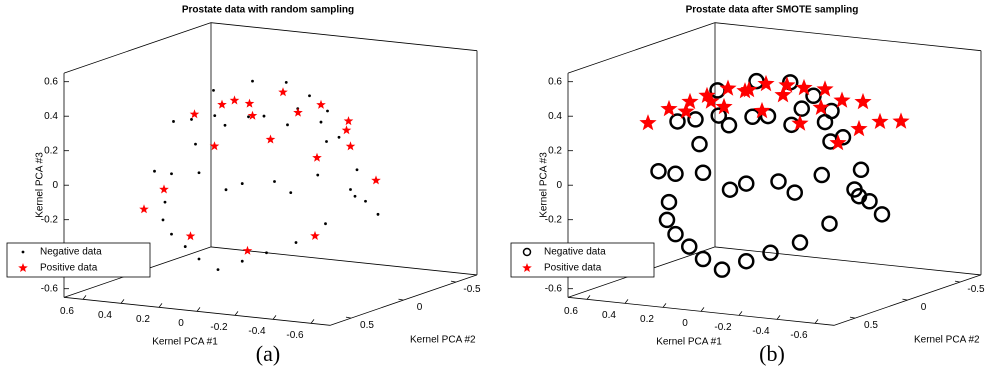  What do you see at coordinates (947, 340) in the screenshot?
I see `y-axis-label: Kernel PCA #2` at bounding box center [947, 340].